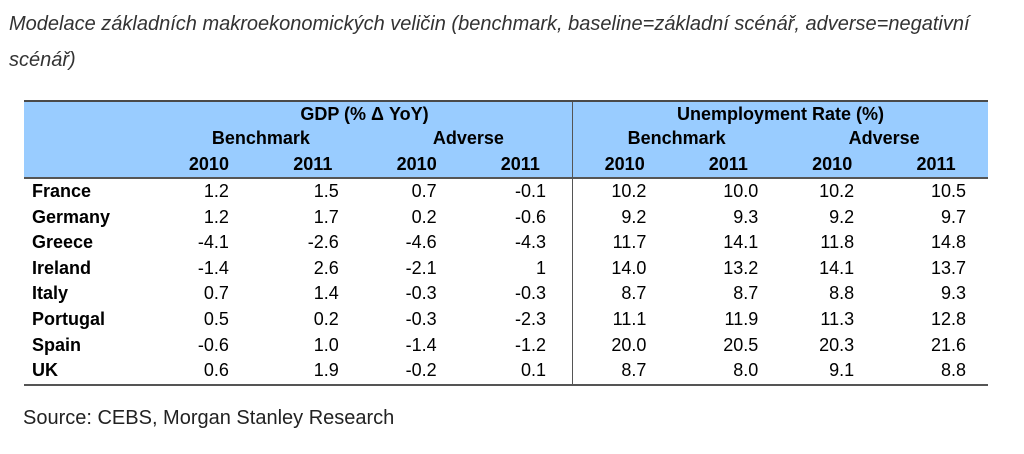 This screenshot has height=454, width=1024. Describe the element at coordinates (57, 344) in the screenshot. I see `country-cell: Spain` at that location.